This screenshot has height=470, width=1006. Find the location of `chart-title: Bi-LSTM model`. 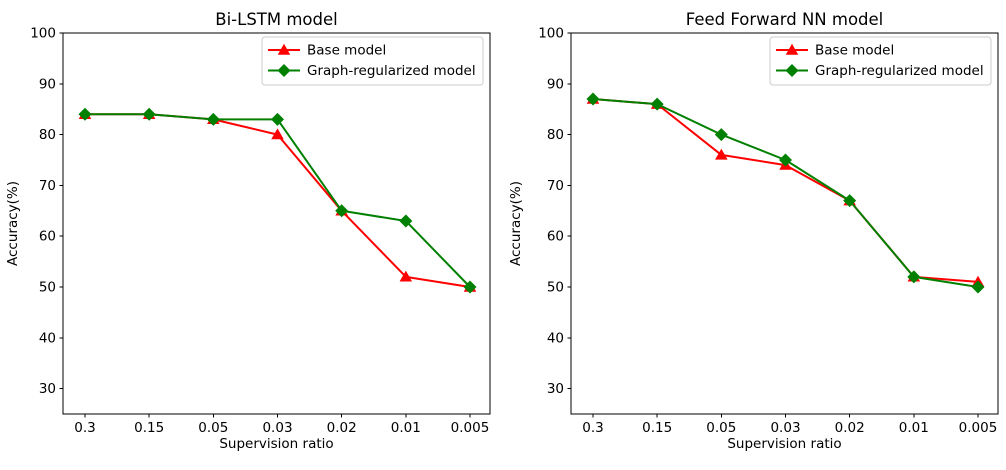

chart-title: Bi-LSTM model is located at coordinates (276, 19).